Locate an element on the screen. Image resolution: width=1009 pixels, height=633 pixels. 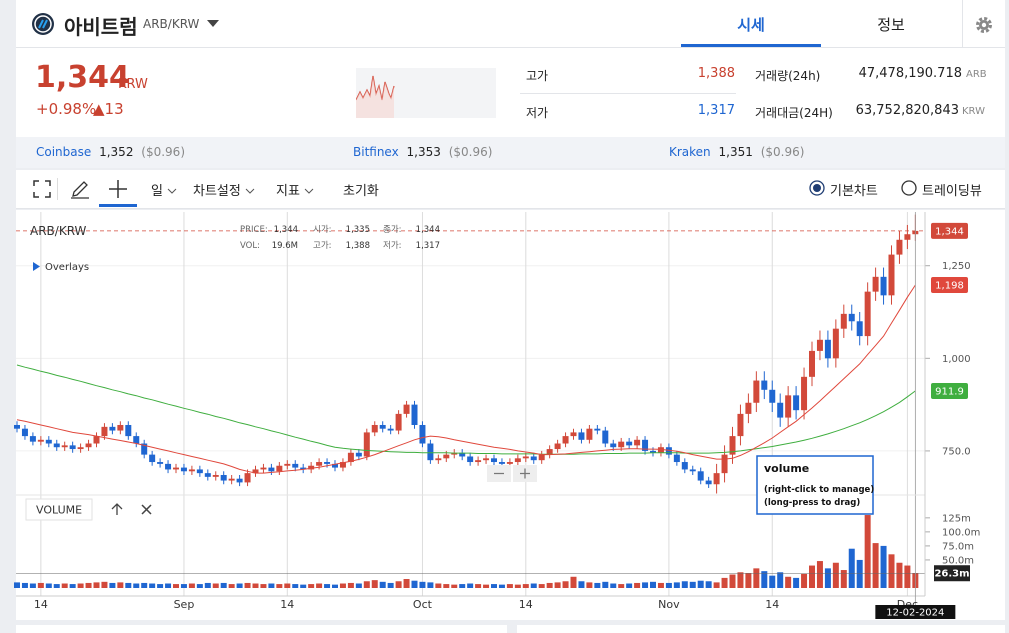
view-option: 트레이딩뷰 is located at coordinates (952, 191).